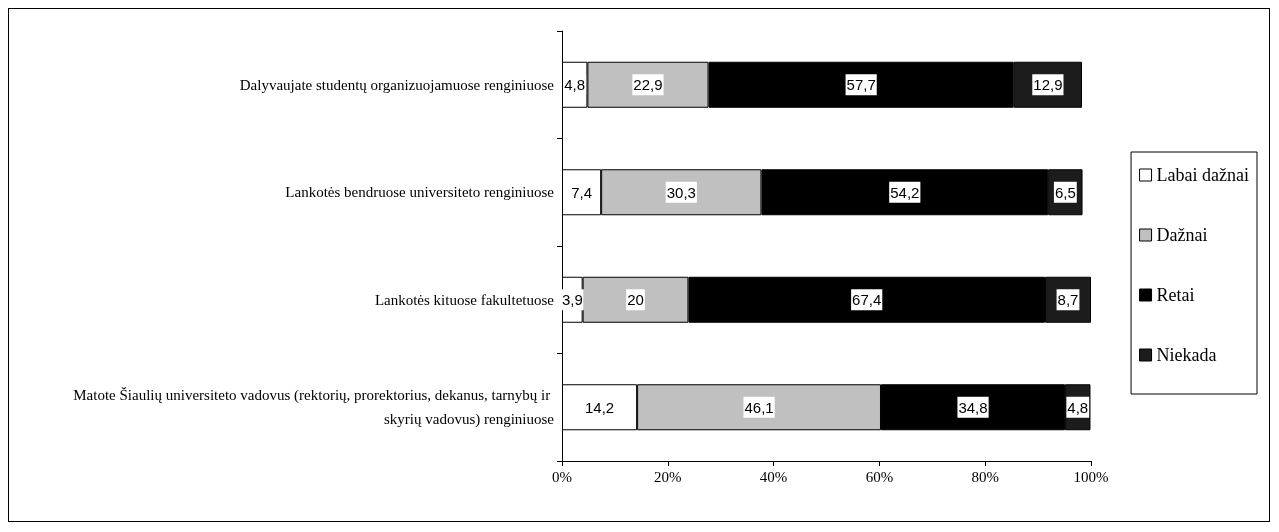 Image resolution: width=1279 pixels, height=532 pixels. What do you see at coordinates (572, 300) in the screenshot?
I see `data-label: 3,9` at bounding box center [572, 300].